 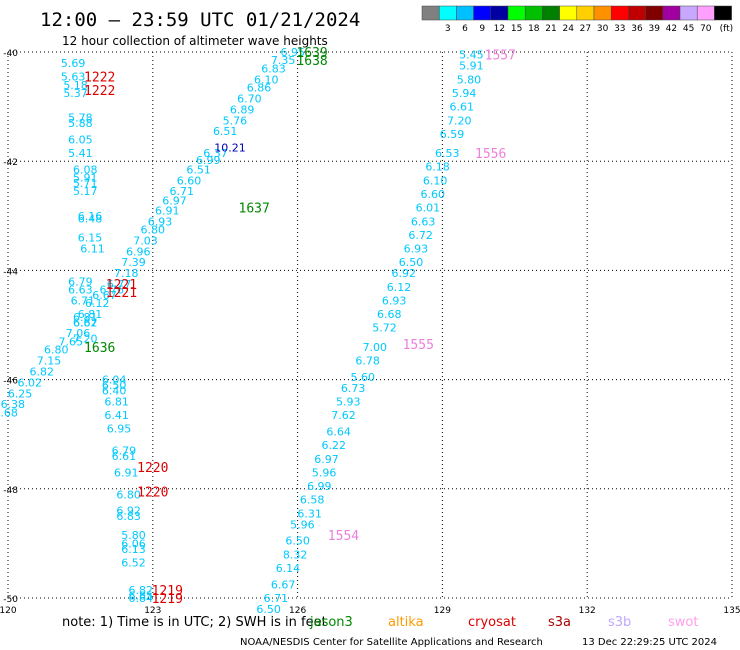 I want to click on wave-height-label: 6.11, so click(x=92, y=249).